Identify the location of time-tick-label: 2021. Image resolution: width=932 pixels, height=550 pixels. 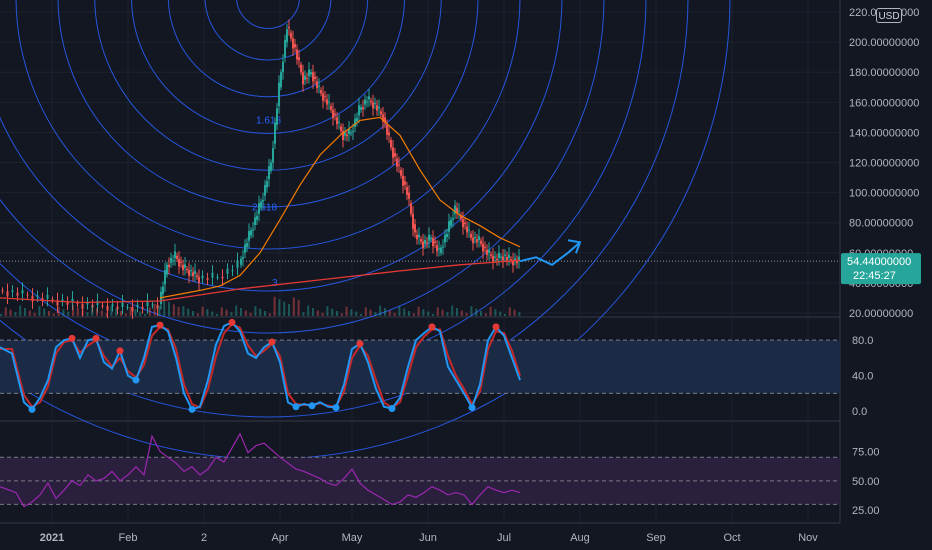
(52, 538).